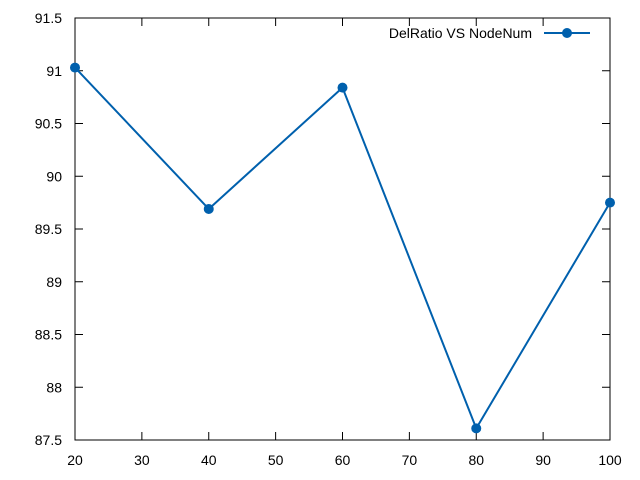 Image resolution: width=640 pixels, height=480 pixels. I want to click on x-tick-label: 20, so click(75, 460).